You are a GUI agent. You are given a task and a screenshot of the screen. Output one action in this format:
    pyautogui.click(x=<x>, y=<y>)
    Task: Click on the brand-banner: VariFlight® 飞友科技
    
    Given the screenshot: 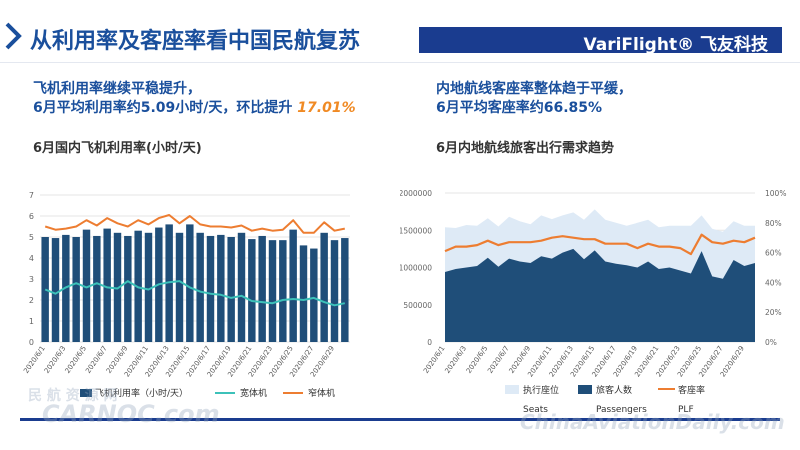 What is the action you would take?
    pyautogui.click(x=600, y=41)
    